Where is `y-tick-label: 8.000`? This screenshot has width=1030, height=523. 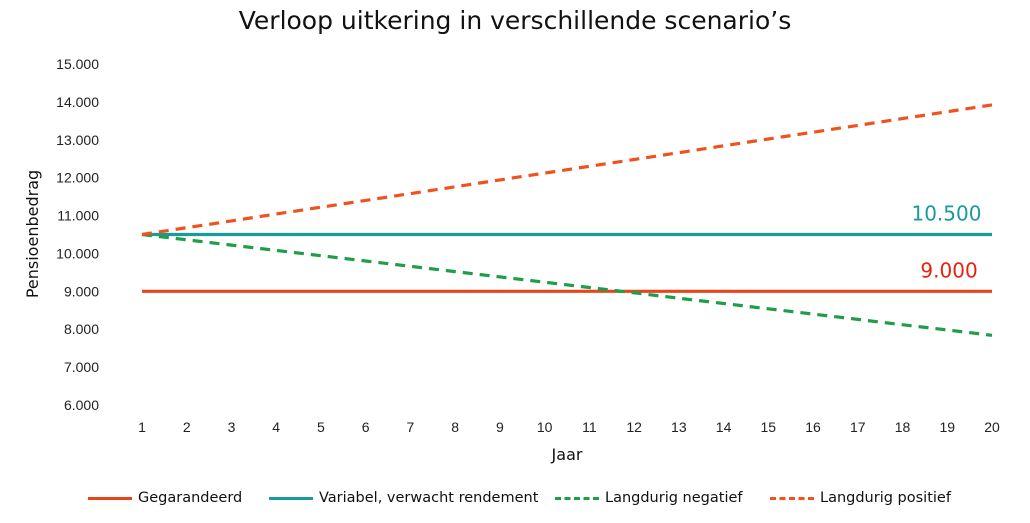 y-tick-label: 8.000 is located at coordinates (81, 329).